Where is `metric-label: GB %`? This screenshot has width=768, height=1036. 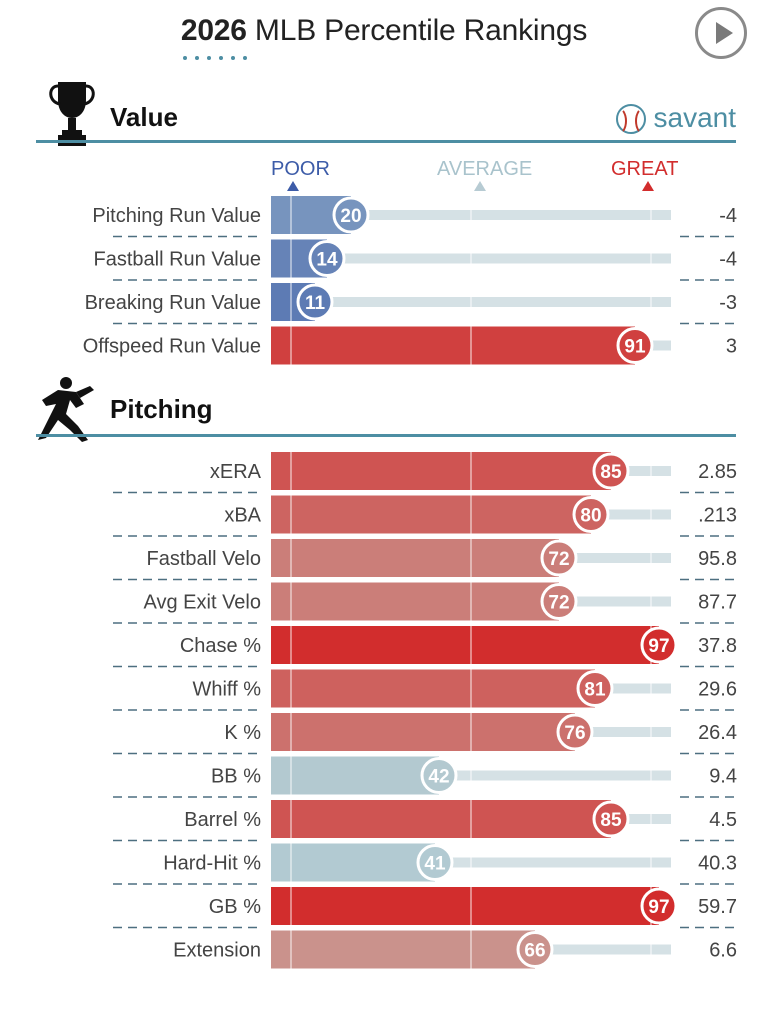 metric-label: GB % is located at coordinates (235, 907).